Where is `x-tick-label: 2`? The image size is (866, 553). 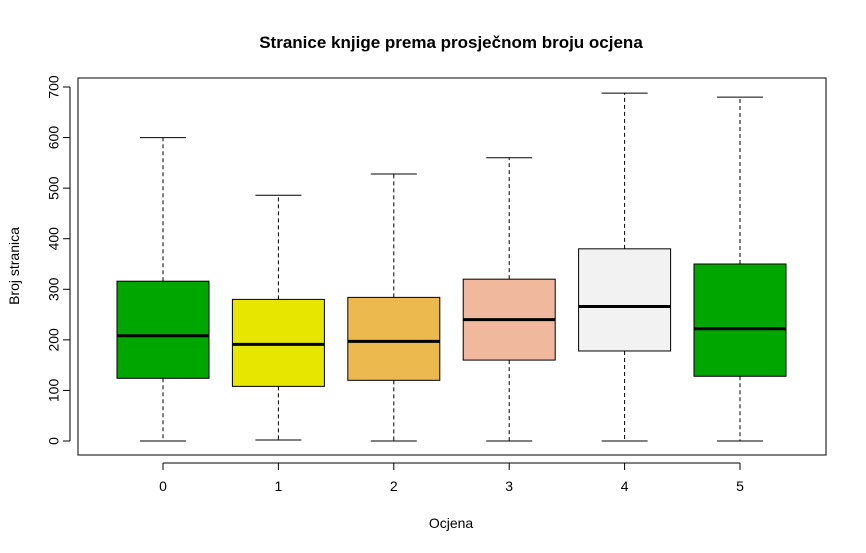 x-tick-label: 2 is located at coordinates (394, 486).